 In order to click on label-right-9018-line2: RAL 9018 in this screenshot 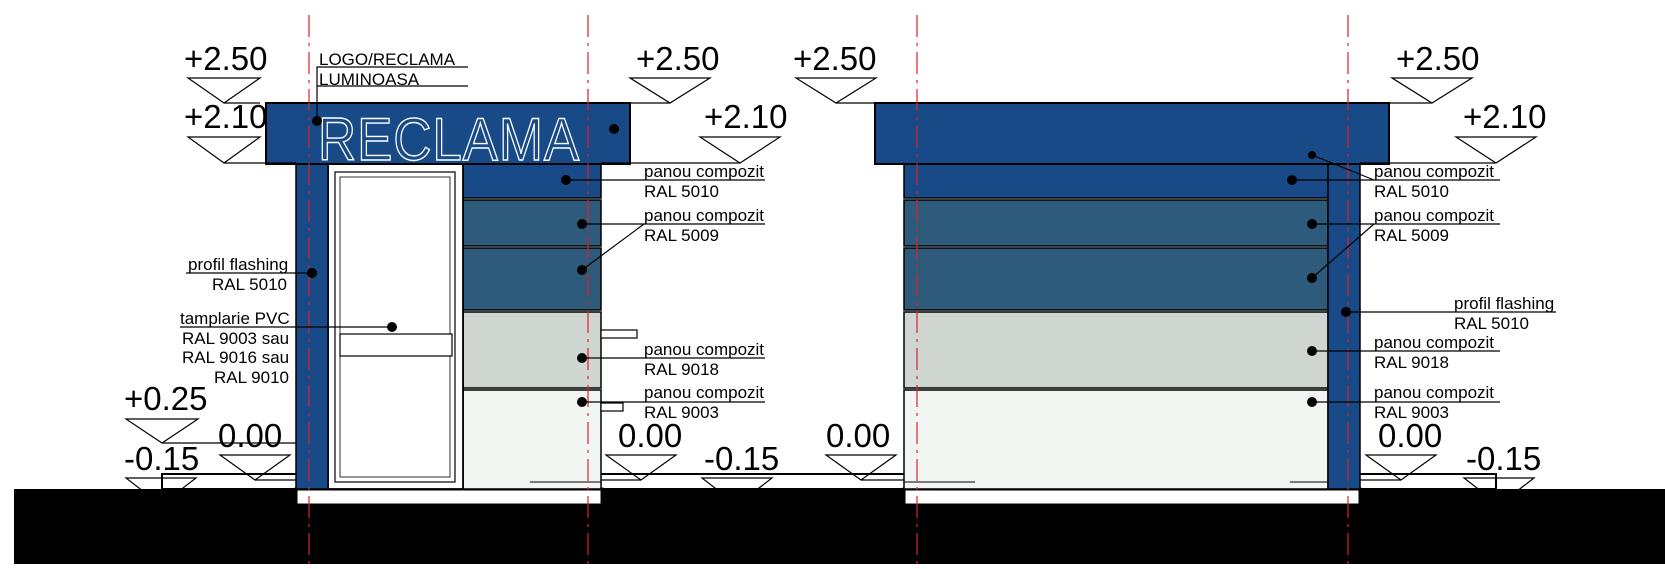, I will do `click(1411, 362)`.